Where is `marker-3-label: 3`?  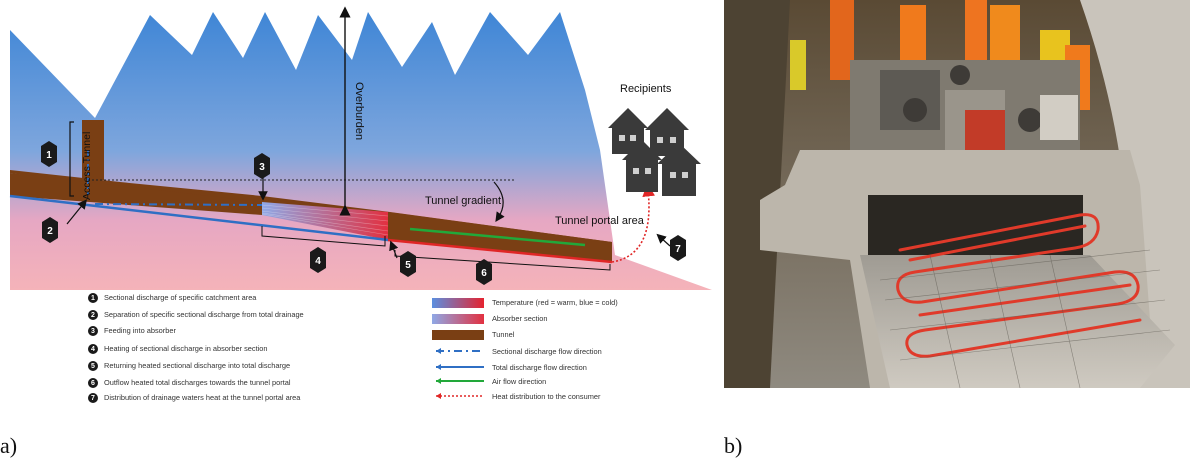 marker-3-label: 3 is located at coordinates (262, 167).